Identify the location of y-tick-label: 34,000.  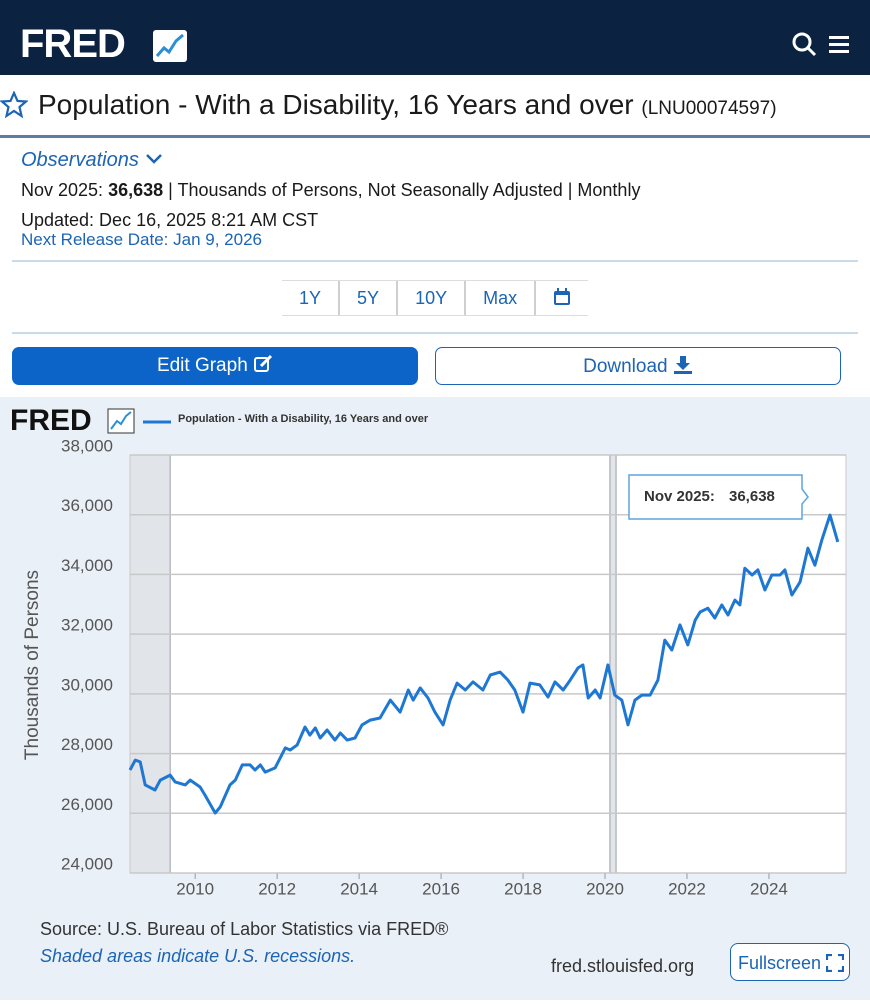
(87, 565).